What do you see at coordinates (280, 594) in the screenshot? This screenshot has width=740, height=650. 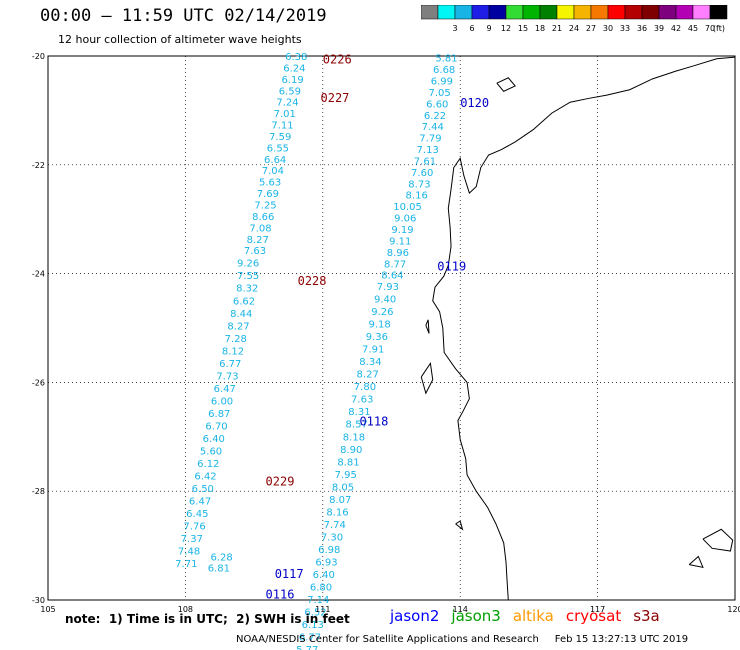 I see `pass-time-label: 0116` at bounding box center [280, 594].